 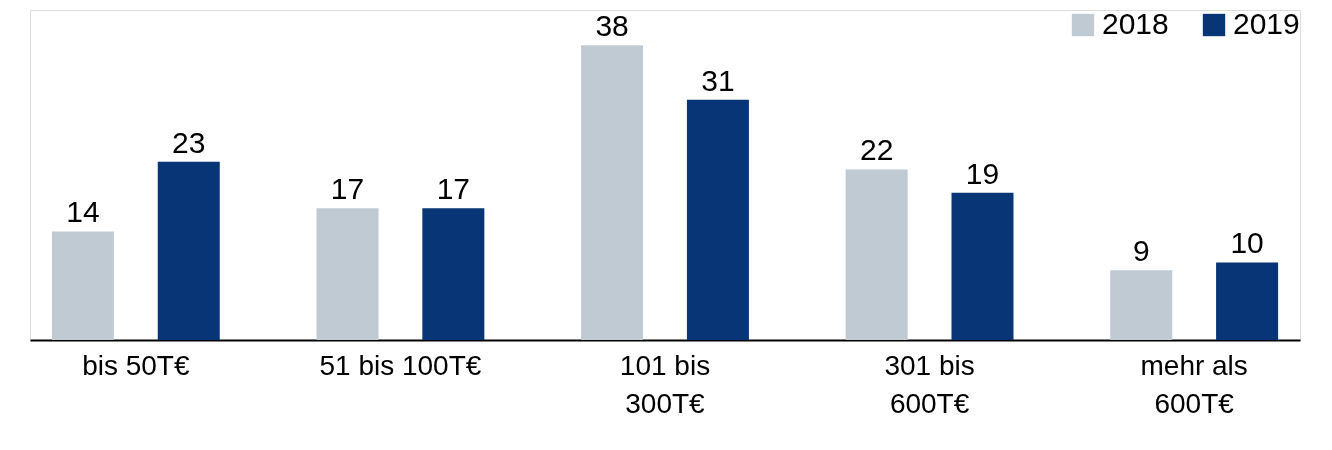 What do you see at coordinates (982, 173) in the screenshot?
I see `data-label: 19` at bounding box center [982, 173].